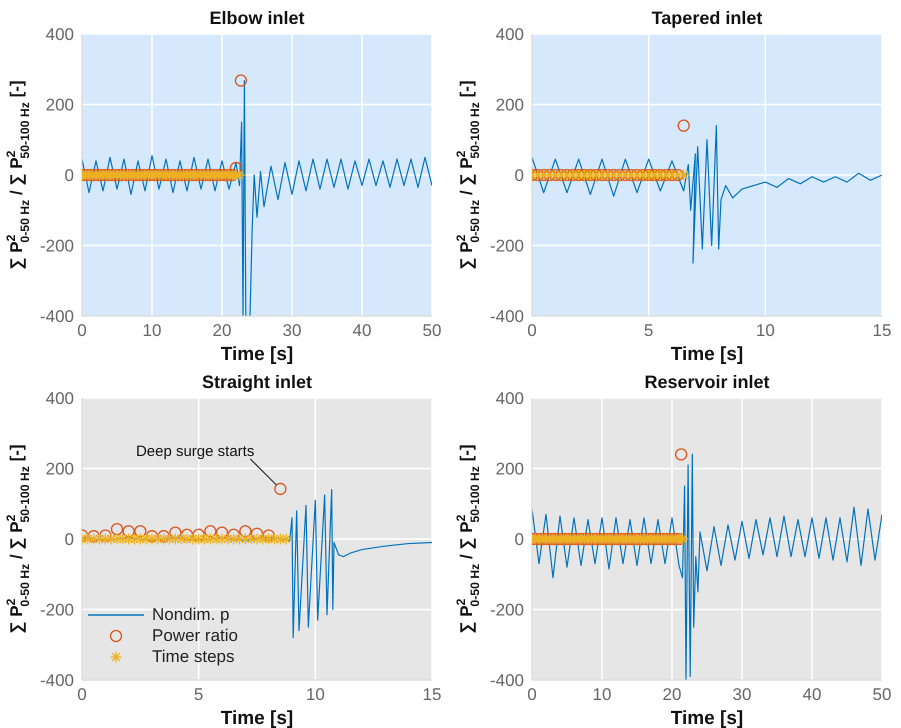 This screenshot has width=901, height=728. I want to click on chart-title: Elbow inlet, so click(257, 18).